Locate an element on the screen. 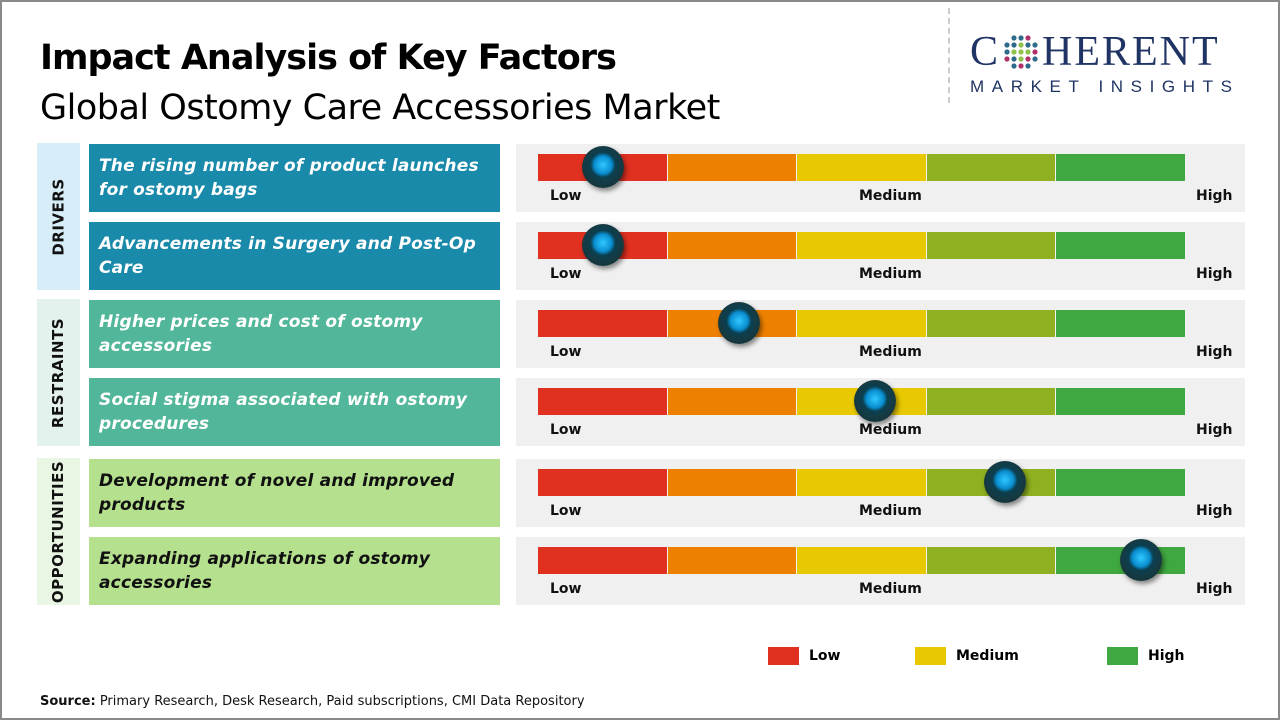  category-label: RESTRAINTS is located at coordinates (58, 372).